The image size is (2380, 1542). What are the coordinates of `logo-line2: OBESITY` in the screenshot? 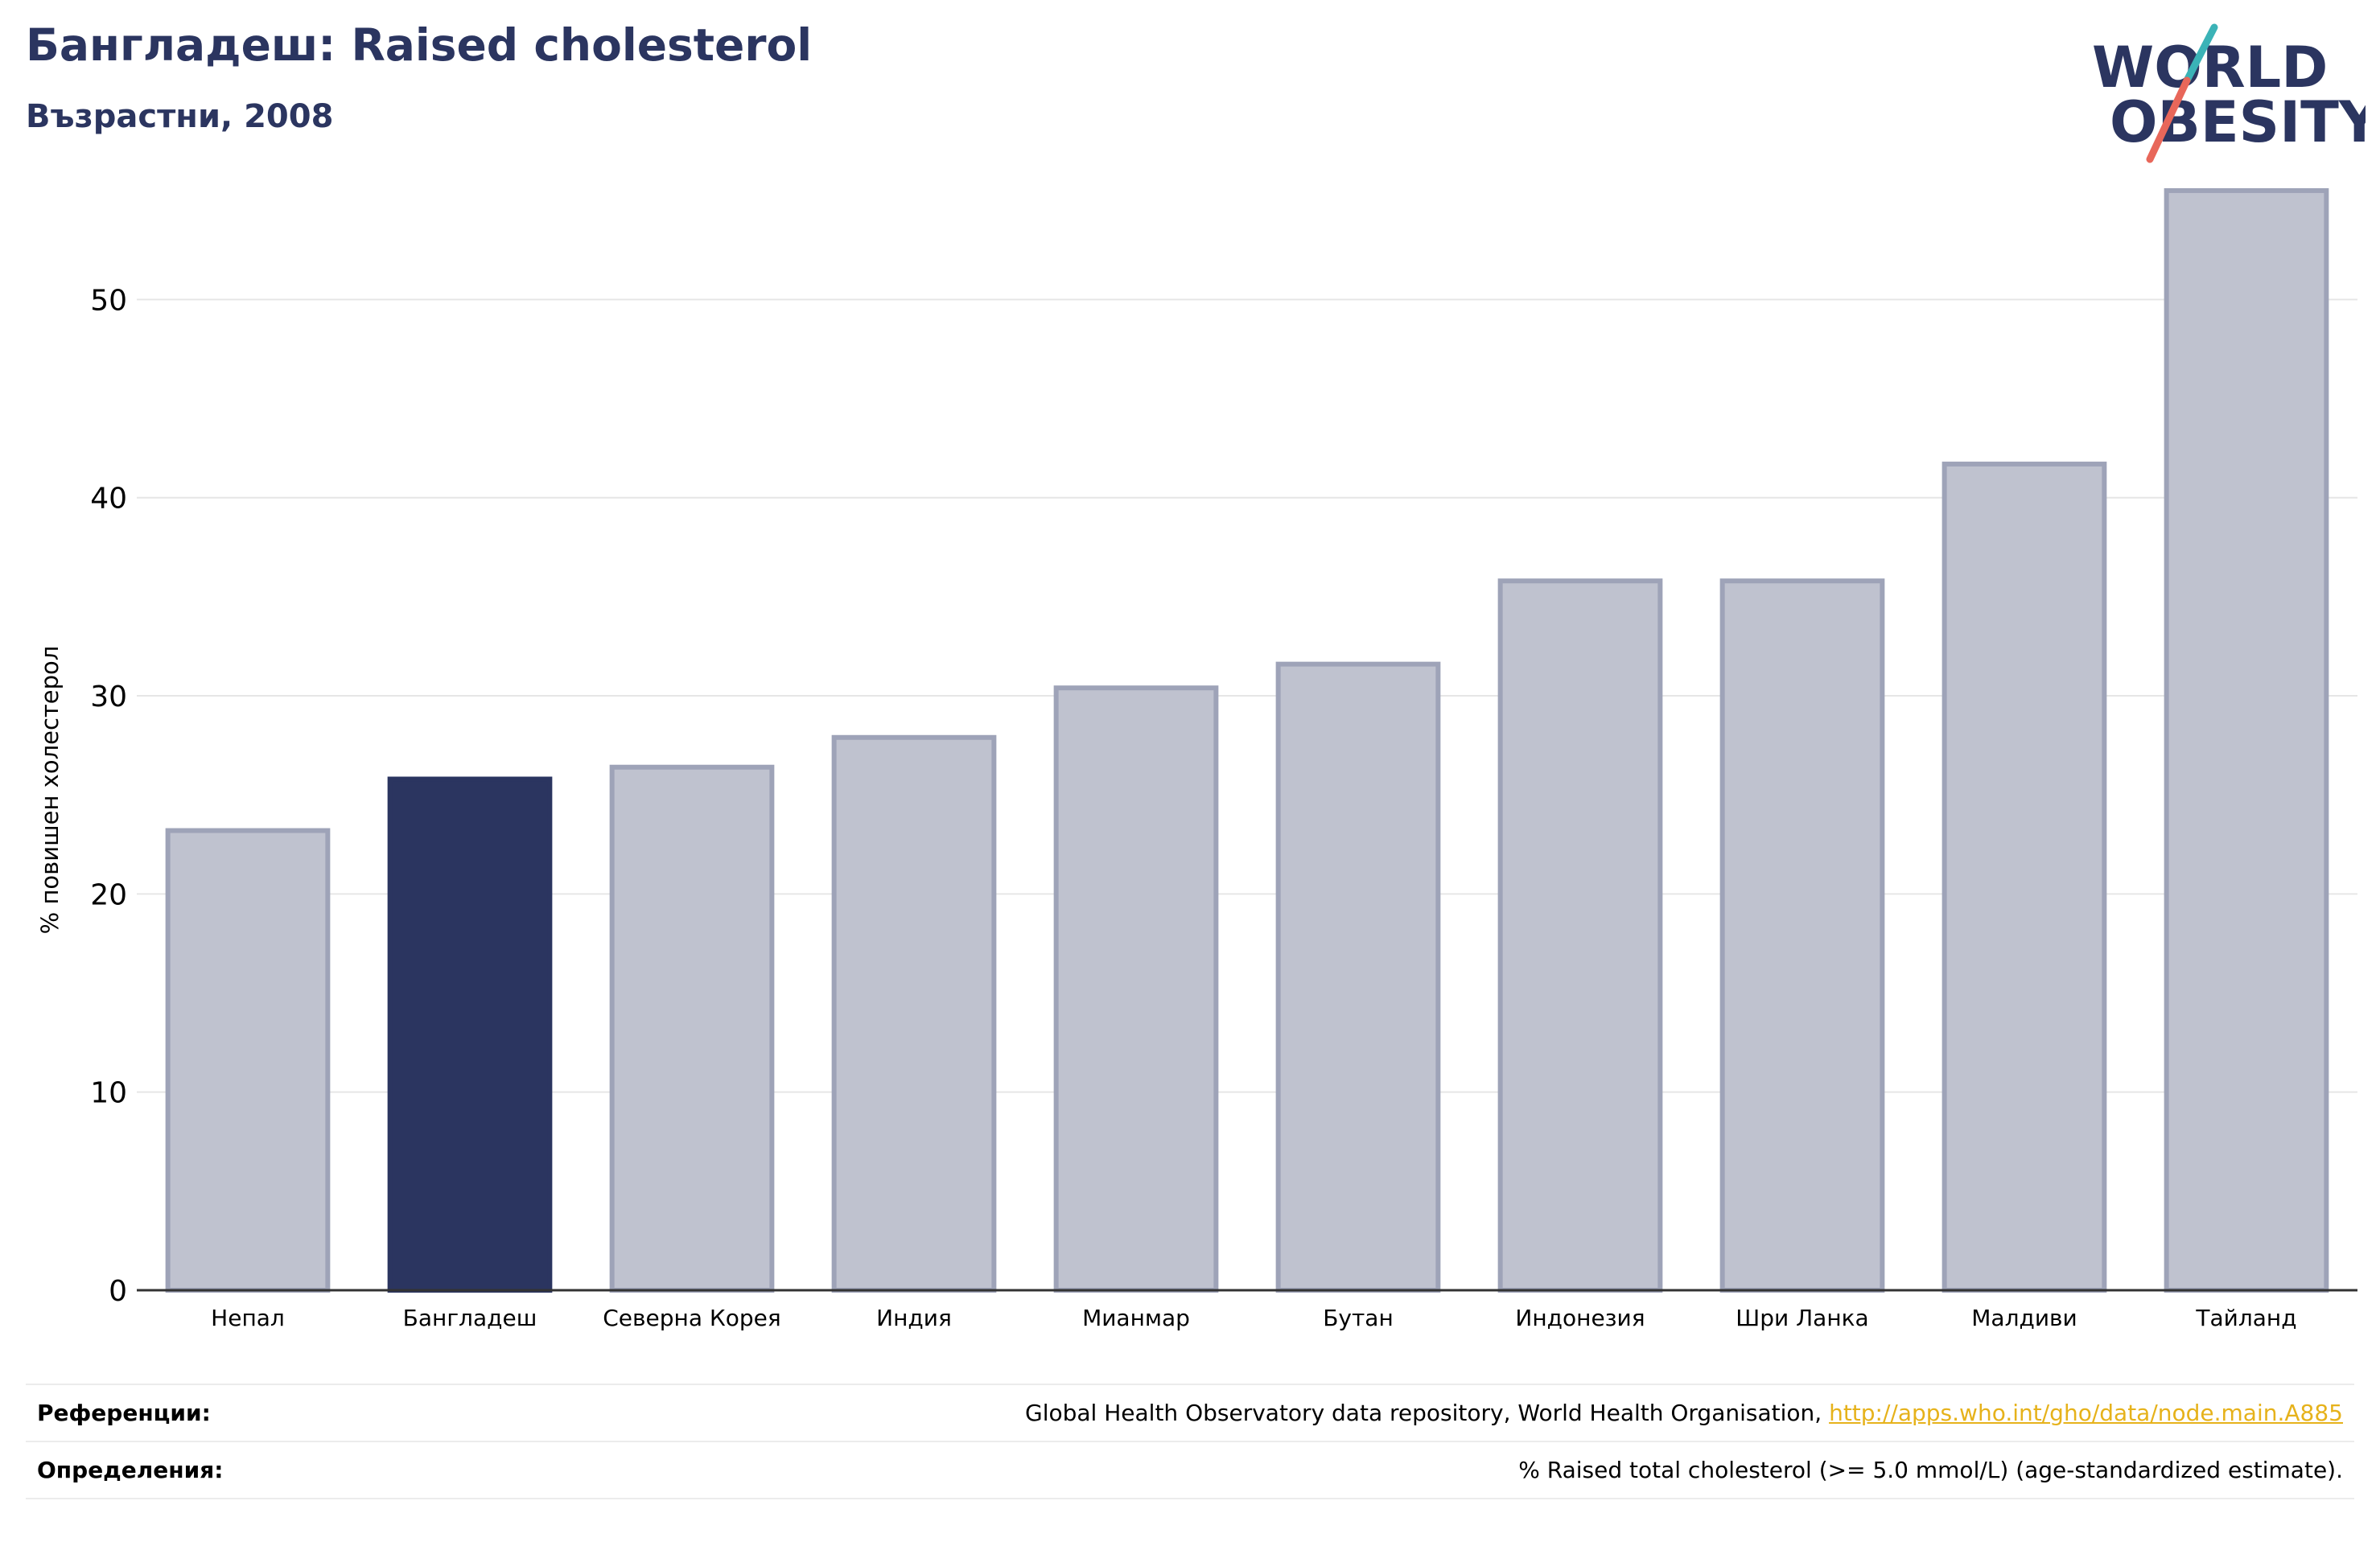 It's located at (2238, 122).